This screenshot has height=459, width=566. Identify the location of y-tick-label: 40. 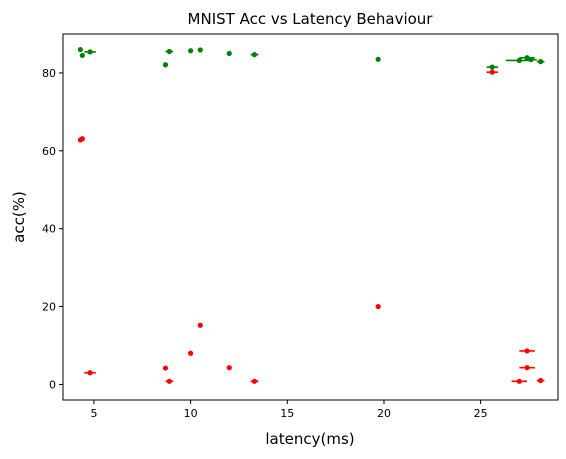
(49, 229).